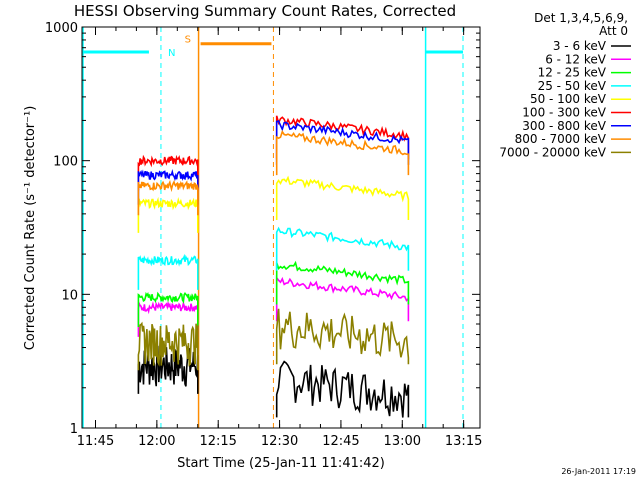  Describe the element at coordinates (188, 40) in the screenshot. I see `saa-label: S` at that location.